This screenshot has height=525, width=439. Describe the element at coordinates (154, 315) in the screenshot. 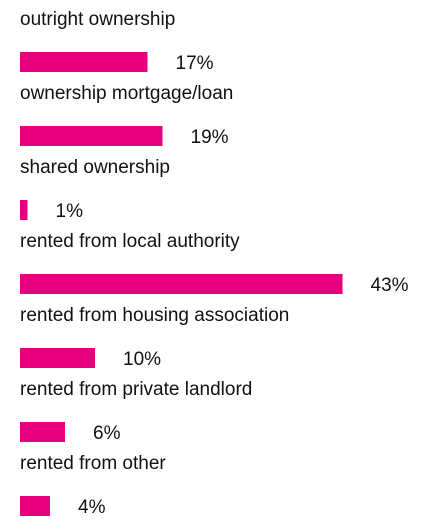

I see `category-label: rented from housing association` at that location.